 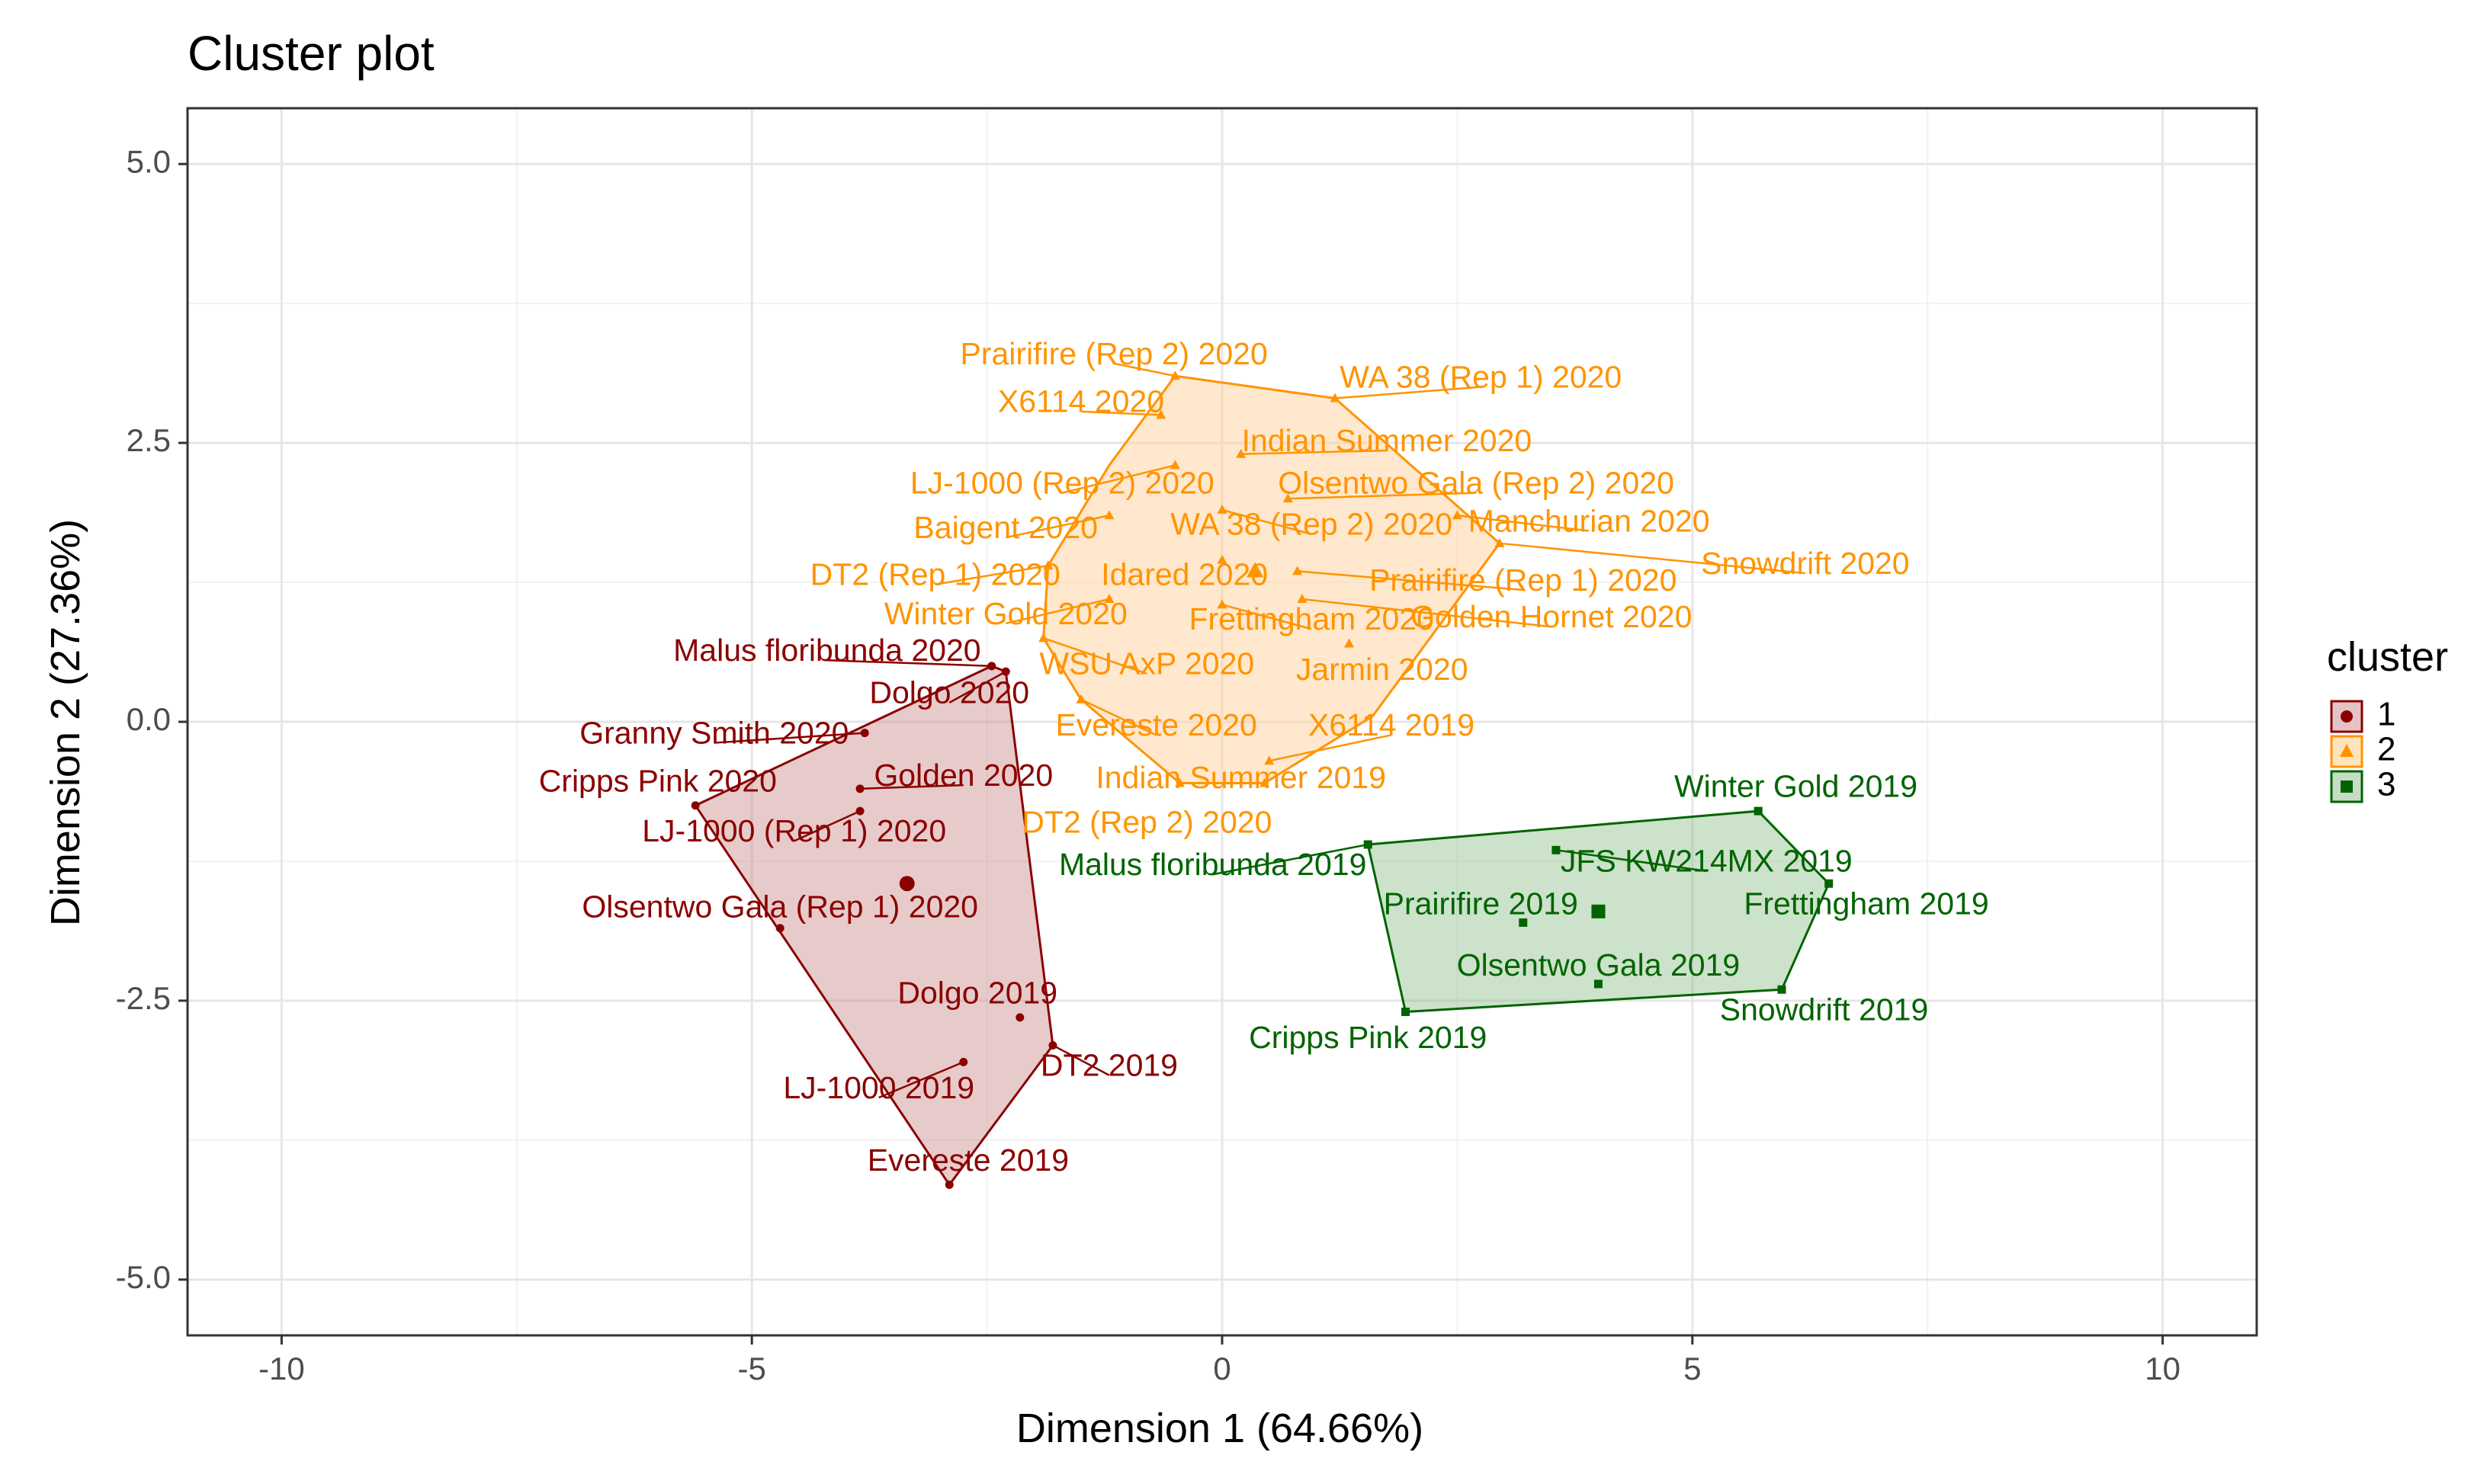 I want to click on x-tick-label: 5, so click(x=1692, y=1368).